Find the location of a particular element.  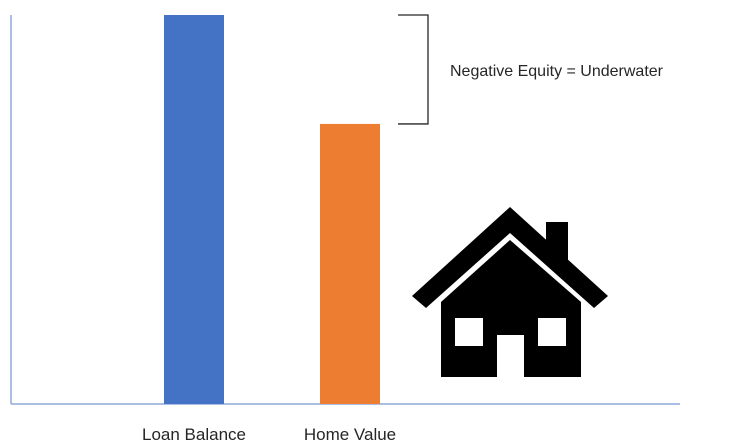

category-label-home-value: Home Value is located at coordinates (350, 434).